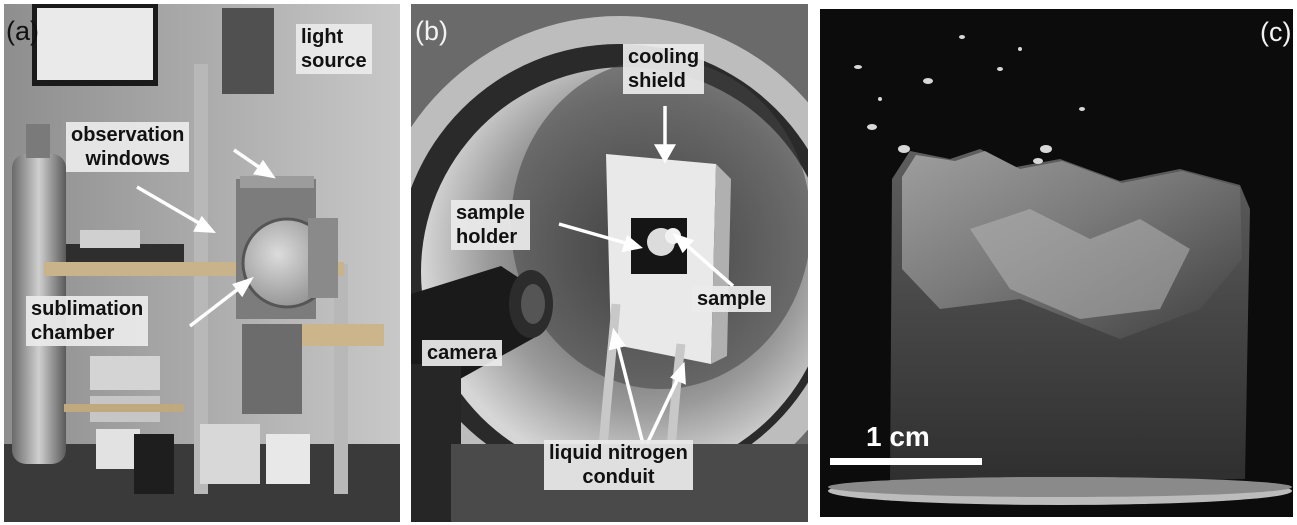 Image resolution: width=1297 pixels, height=525 pixels. I want to click on scale-bar, so click(906, 461).